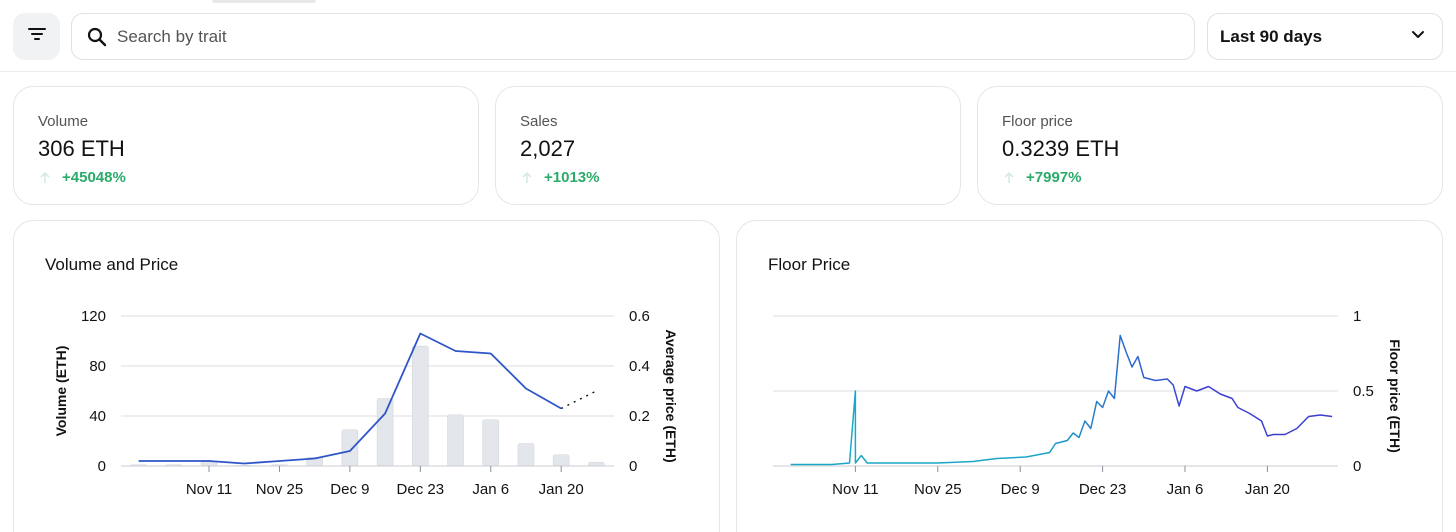 The width and height of the screenshot is (1456, 532). Describe the element at coordinates (567, 36) in the screenshot. I see `search-input` at that location.